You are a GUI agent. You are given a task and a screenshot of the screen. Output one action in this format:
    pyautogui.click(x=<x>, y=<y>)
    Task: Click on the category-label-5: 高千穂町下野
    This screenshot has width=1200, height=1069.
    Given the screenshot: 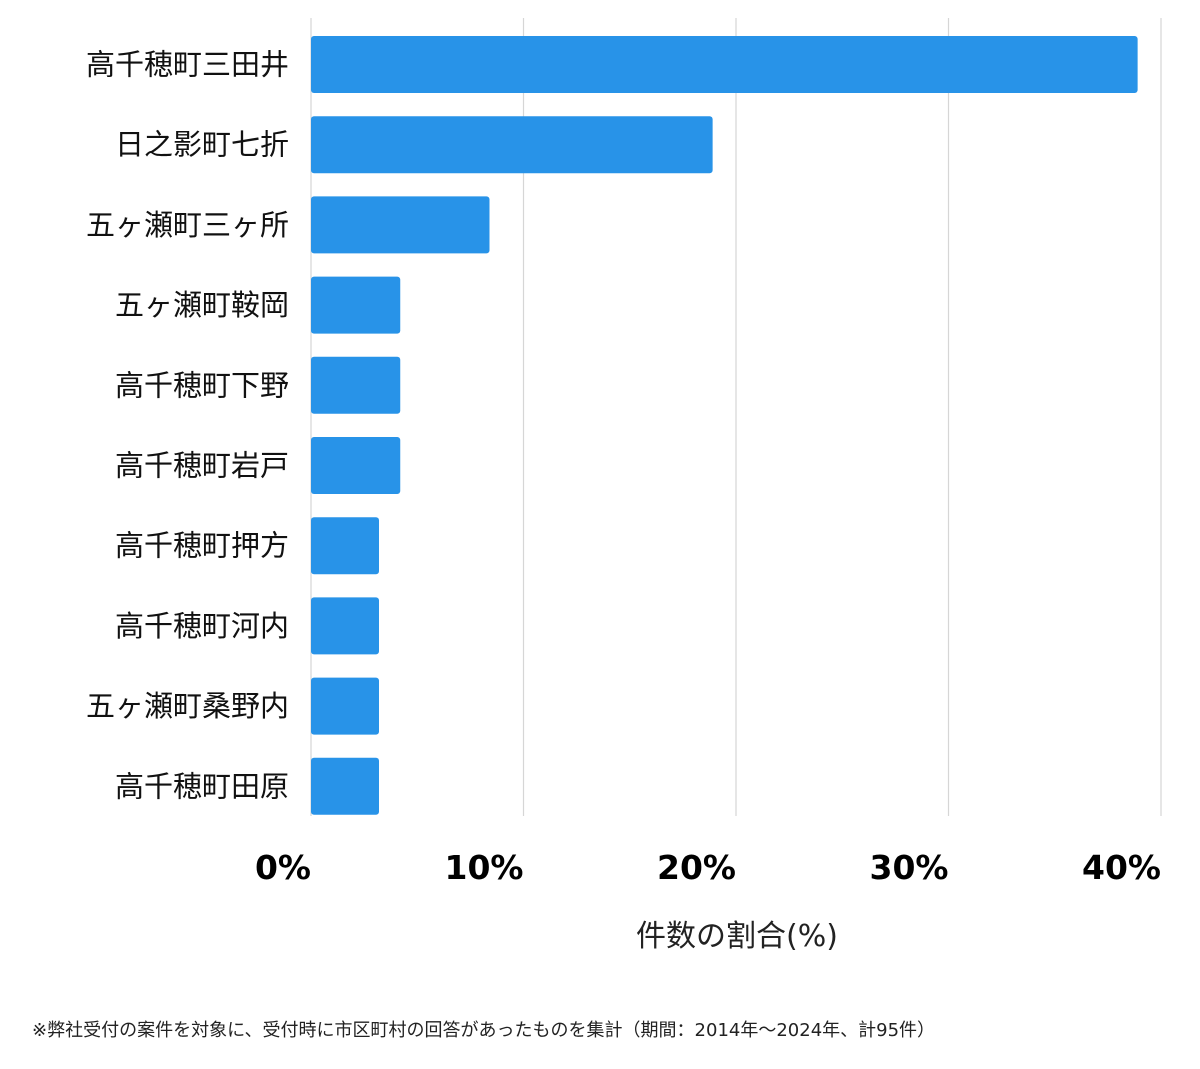 What is the action you would take?
    pyautogui.click(x=202, y=385)
    